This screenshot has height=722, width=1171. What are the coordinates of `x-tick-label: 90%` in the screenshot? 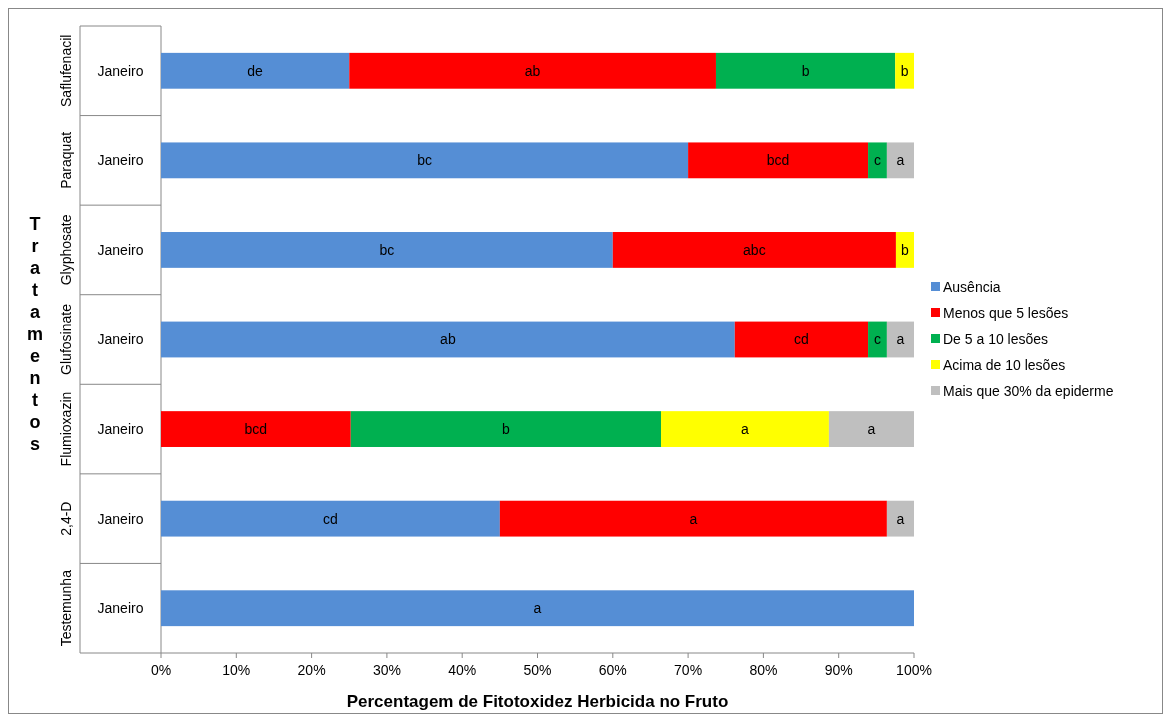 It's located at (838, 670).